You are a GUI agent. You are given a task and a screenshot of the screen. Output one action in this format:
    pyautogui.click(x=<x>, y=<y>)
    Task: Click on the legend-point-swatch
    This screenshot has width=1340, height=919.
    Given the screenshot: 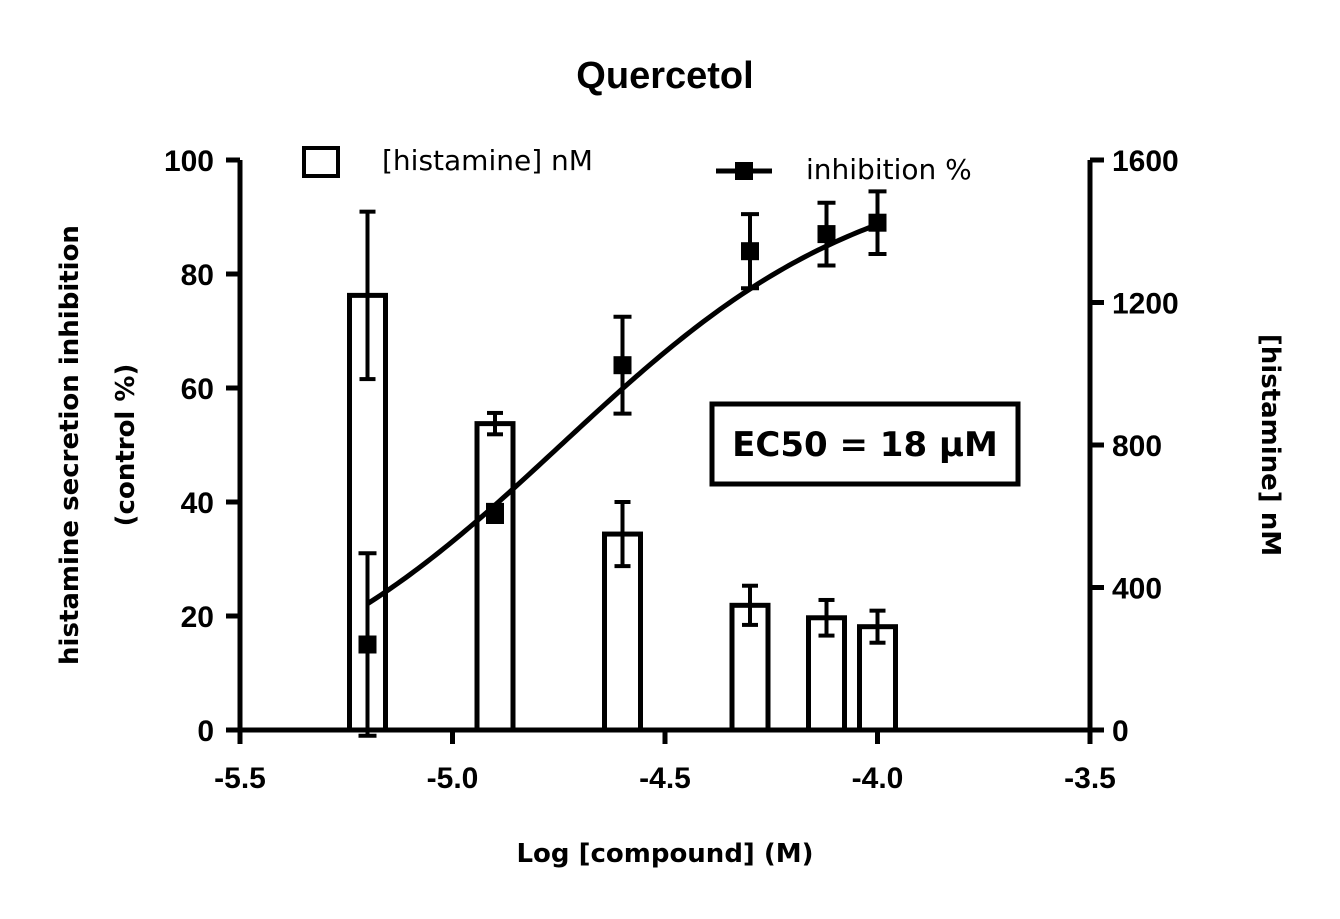 What is the action you would take?
    pyautogui.click(x=744, y=171)
    